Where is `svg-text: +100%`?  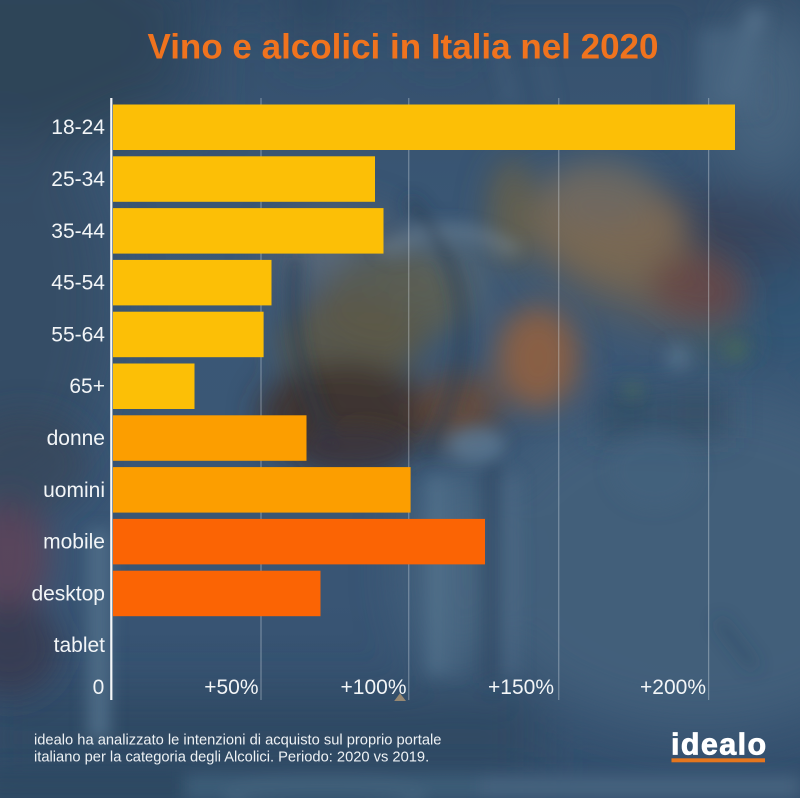
svg-text: +100% is located at coordinates (374, 687).